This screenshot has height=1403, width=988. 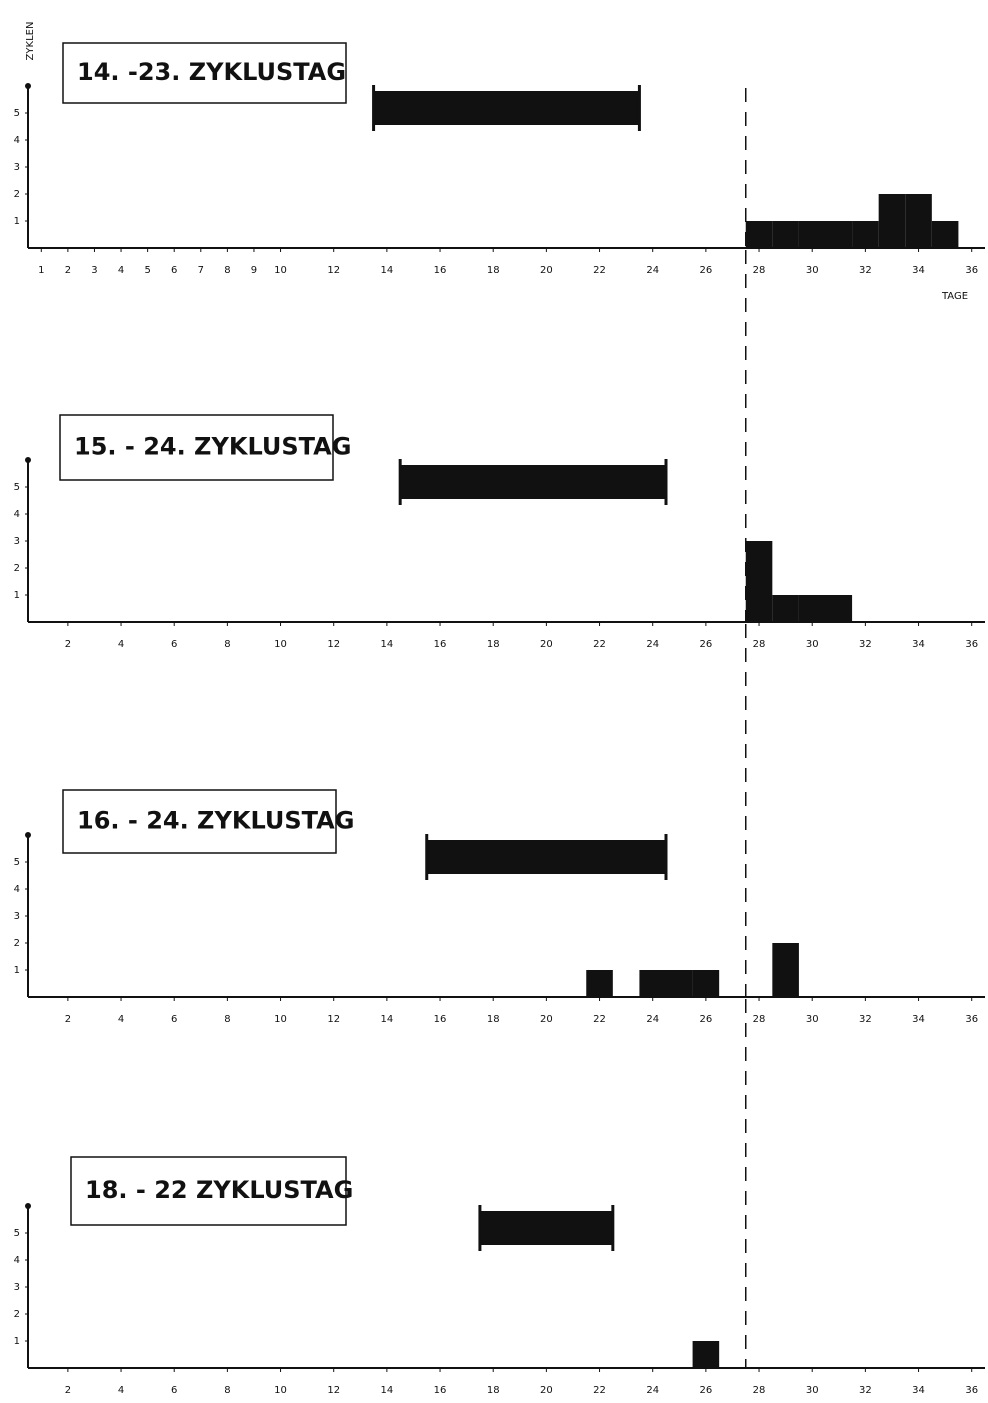 I want to click on x-tick-label: 5, so click(x=147, y=270).